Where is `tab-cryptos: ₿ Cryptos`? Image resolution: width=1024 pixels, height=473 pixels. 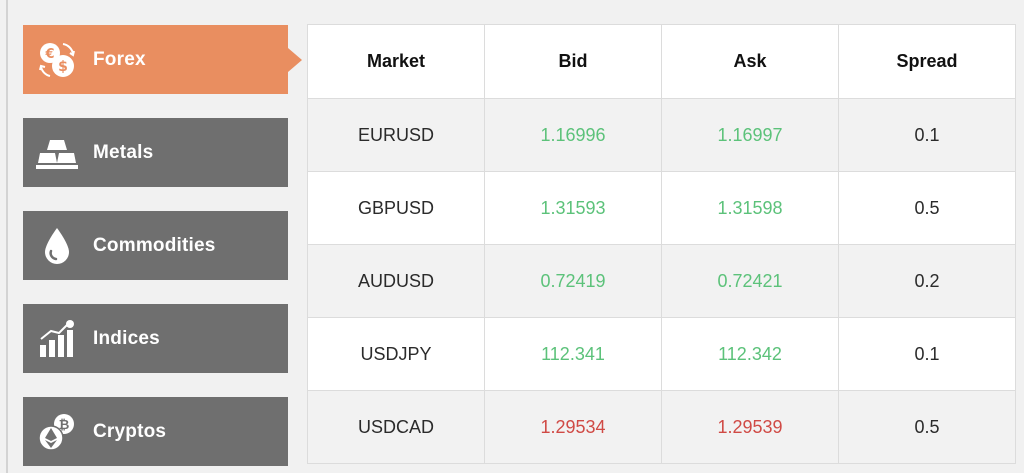 tab-cryptos: ₿ Cryptos is located at coordinates (155, 431).